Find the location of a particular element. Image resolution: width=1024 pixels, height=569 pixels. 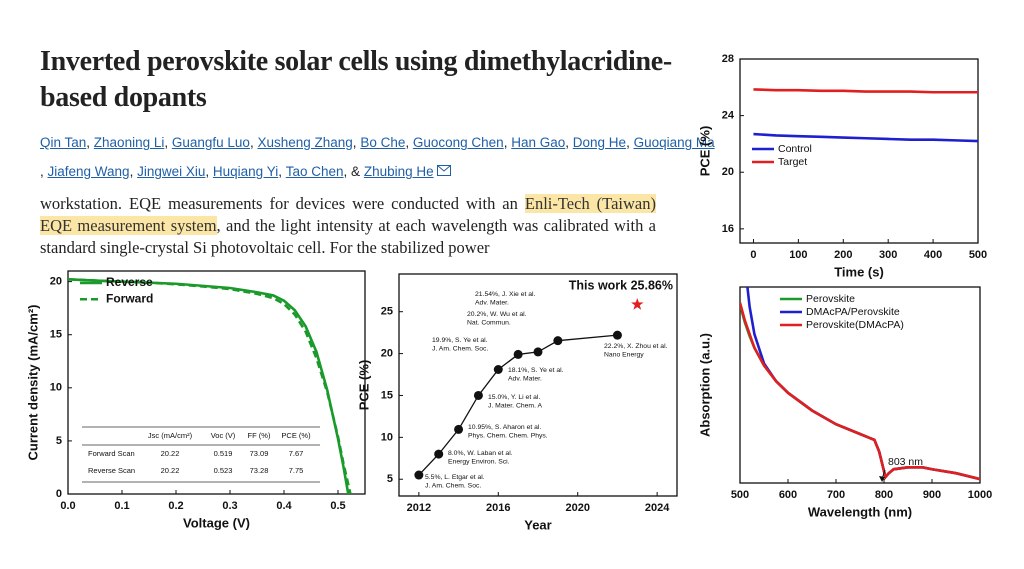

x-axis-label: Voltage (V) is located at coordinates (216, 522).